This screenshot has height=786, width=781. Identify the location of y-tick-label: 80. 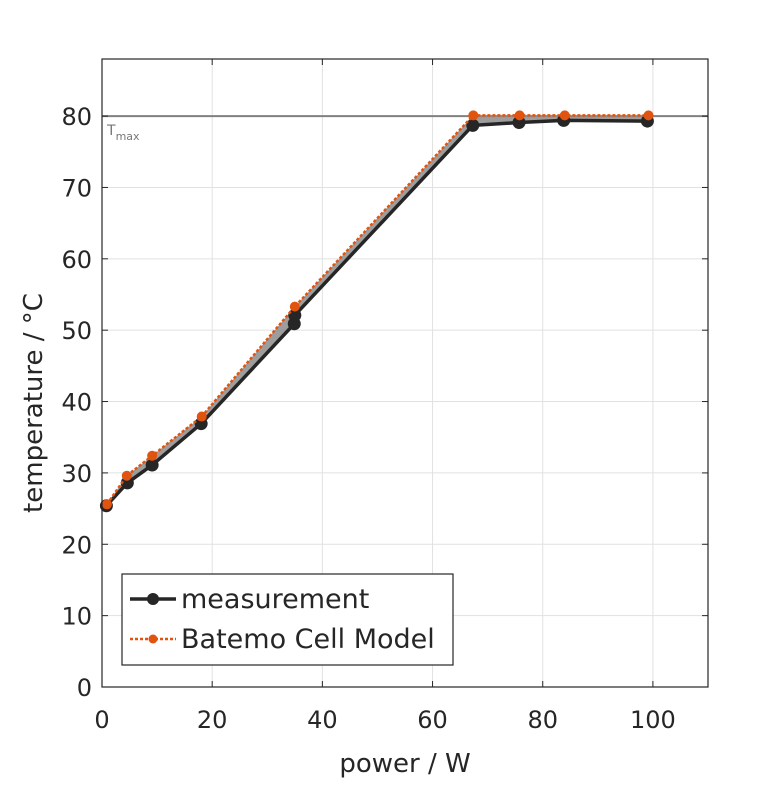
(76, 117).